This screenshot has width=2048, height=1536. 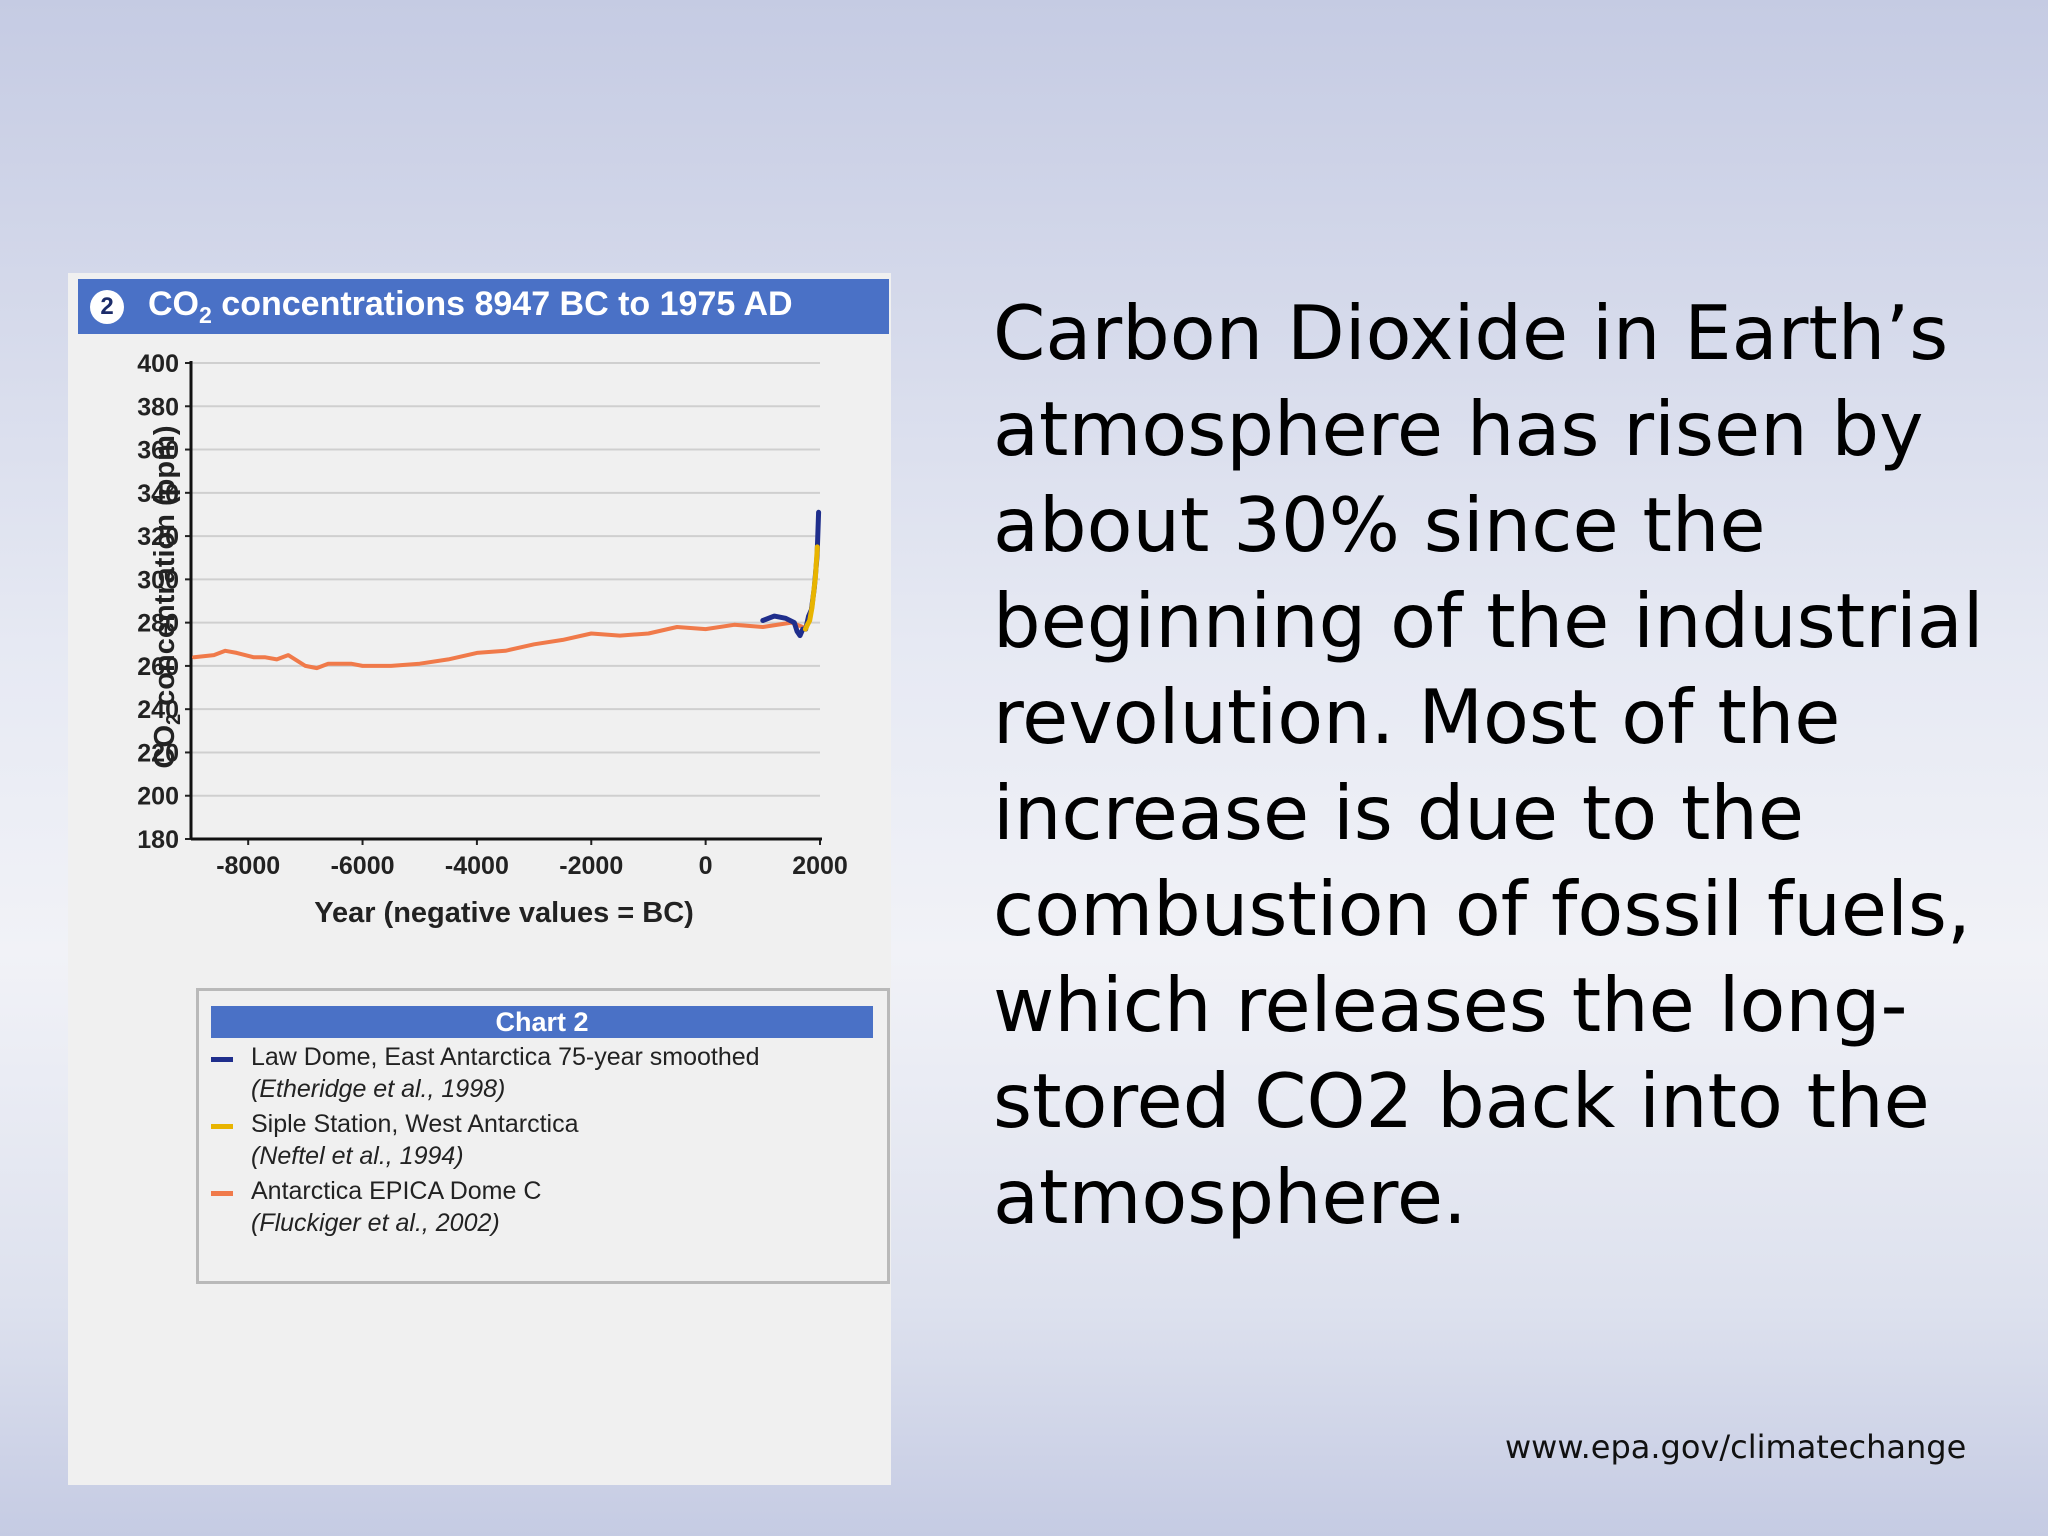 What do you see at coordinates (820, 866) in the screenshot?
I see `x-tick-label: 2000` at bounding box center [820, 866].